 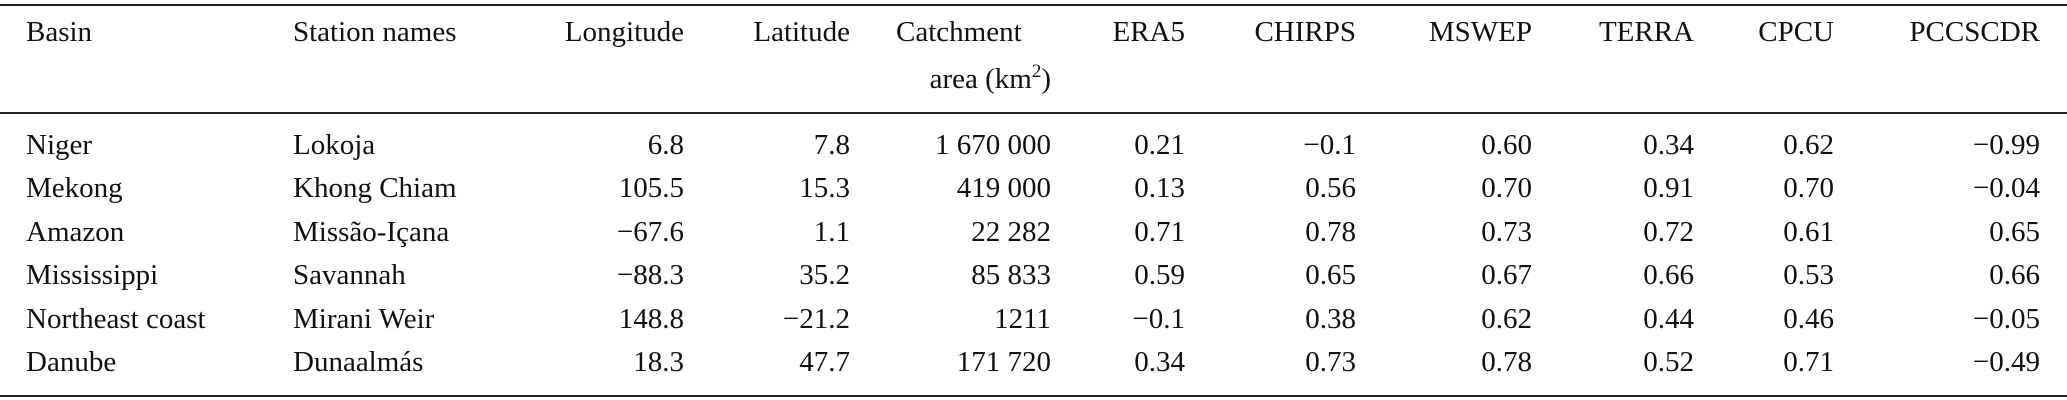 I want to click on header-text: Catchment, so click(x=959, y=32).